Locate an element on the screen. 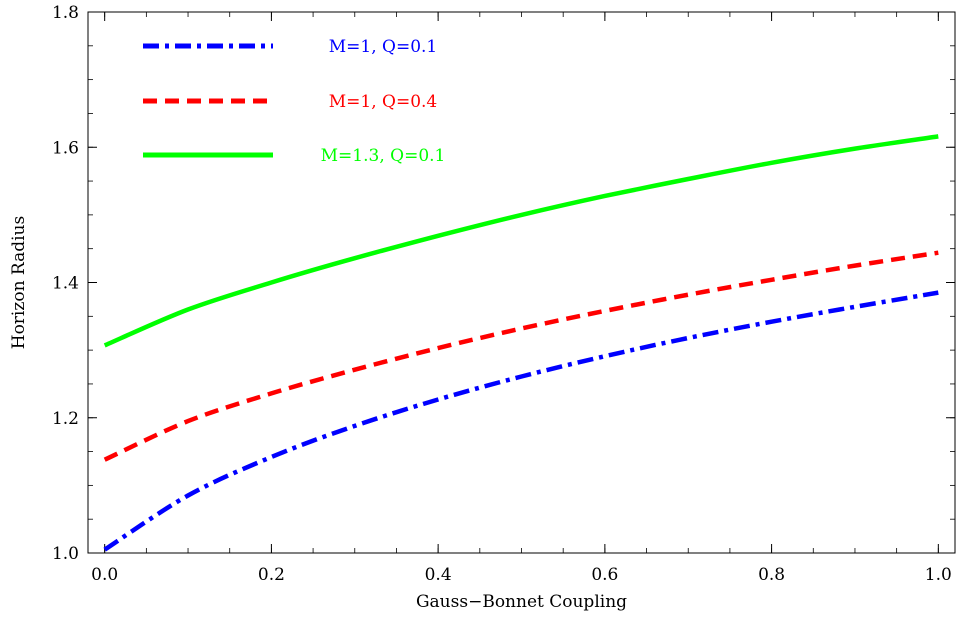 The image size is (965, 643). x-tick-label: 0.8 is located at coordinates (771, 575).